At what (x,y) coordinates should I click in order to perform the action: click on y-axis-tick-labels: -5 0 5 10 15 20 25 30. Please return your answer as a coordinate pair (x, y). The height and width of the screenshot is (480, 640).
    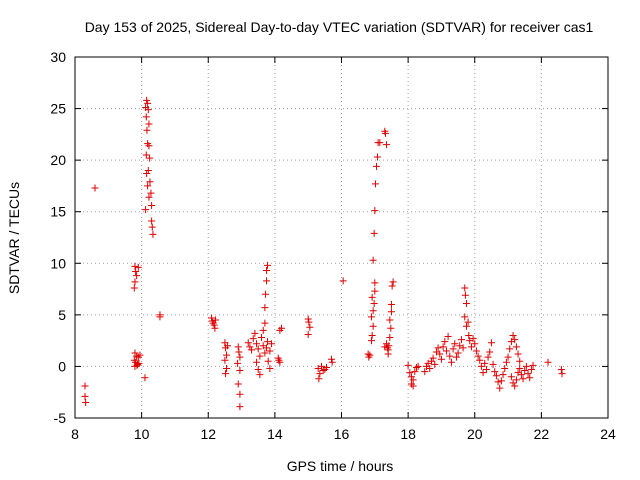
    Looking at the image, I should click on (58, 237).